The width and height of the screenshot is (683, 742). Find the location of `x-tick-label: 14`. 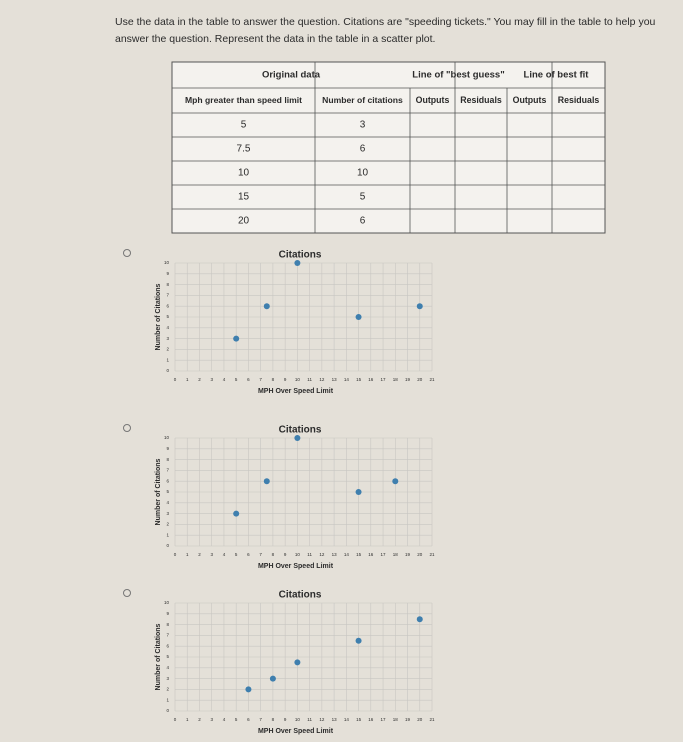

x-tick-label: 14 is located at coordinates (347, 379).